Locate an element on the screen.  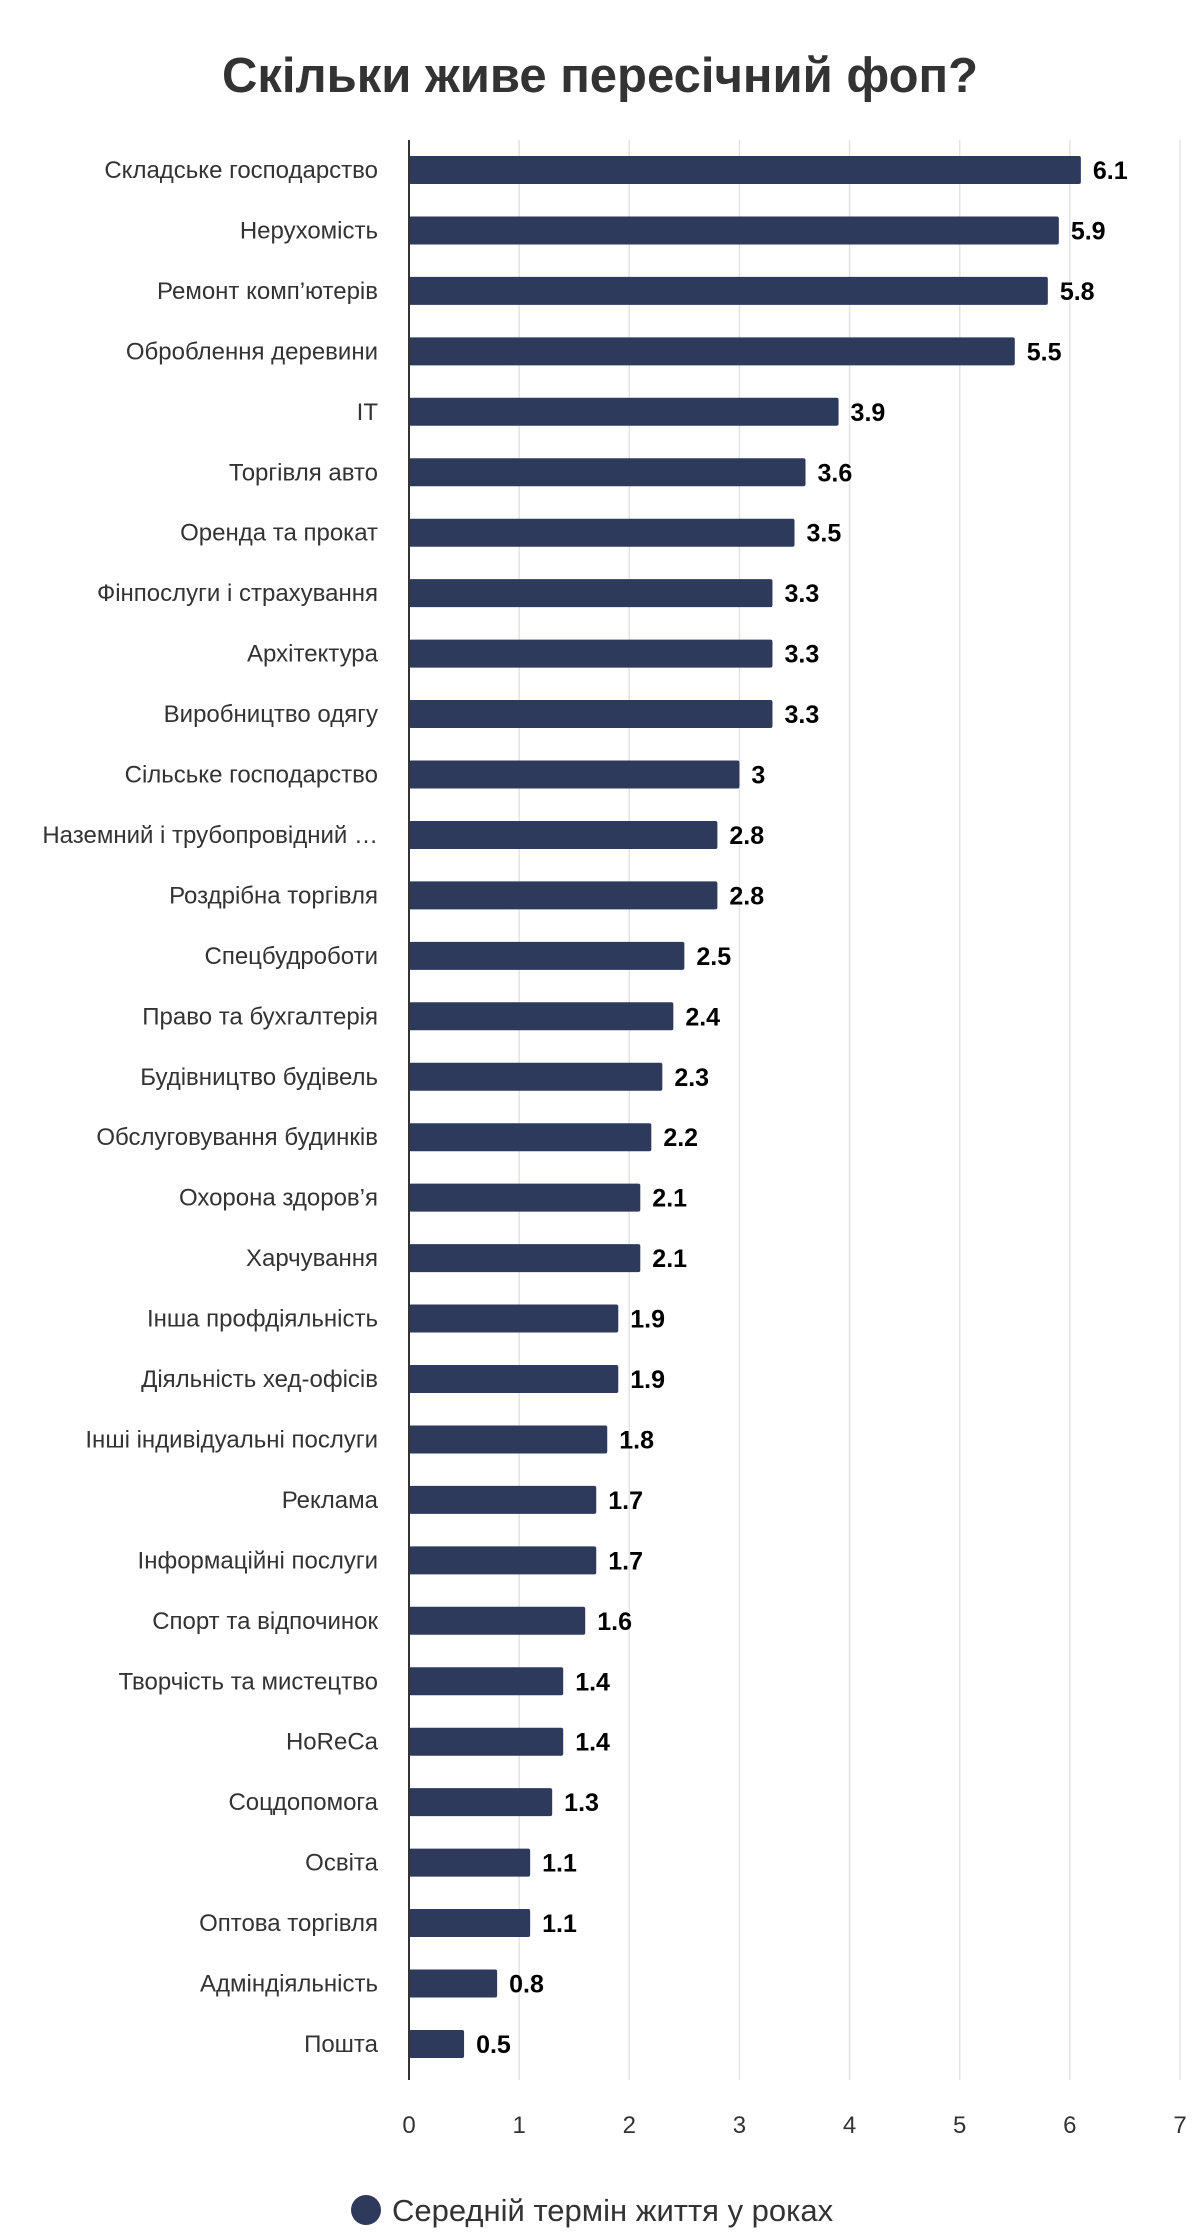
category-label: Виробництво одягу is located at coordinates (271, 714).